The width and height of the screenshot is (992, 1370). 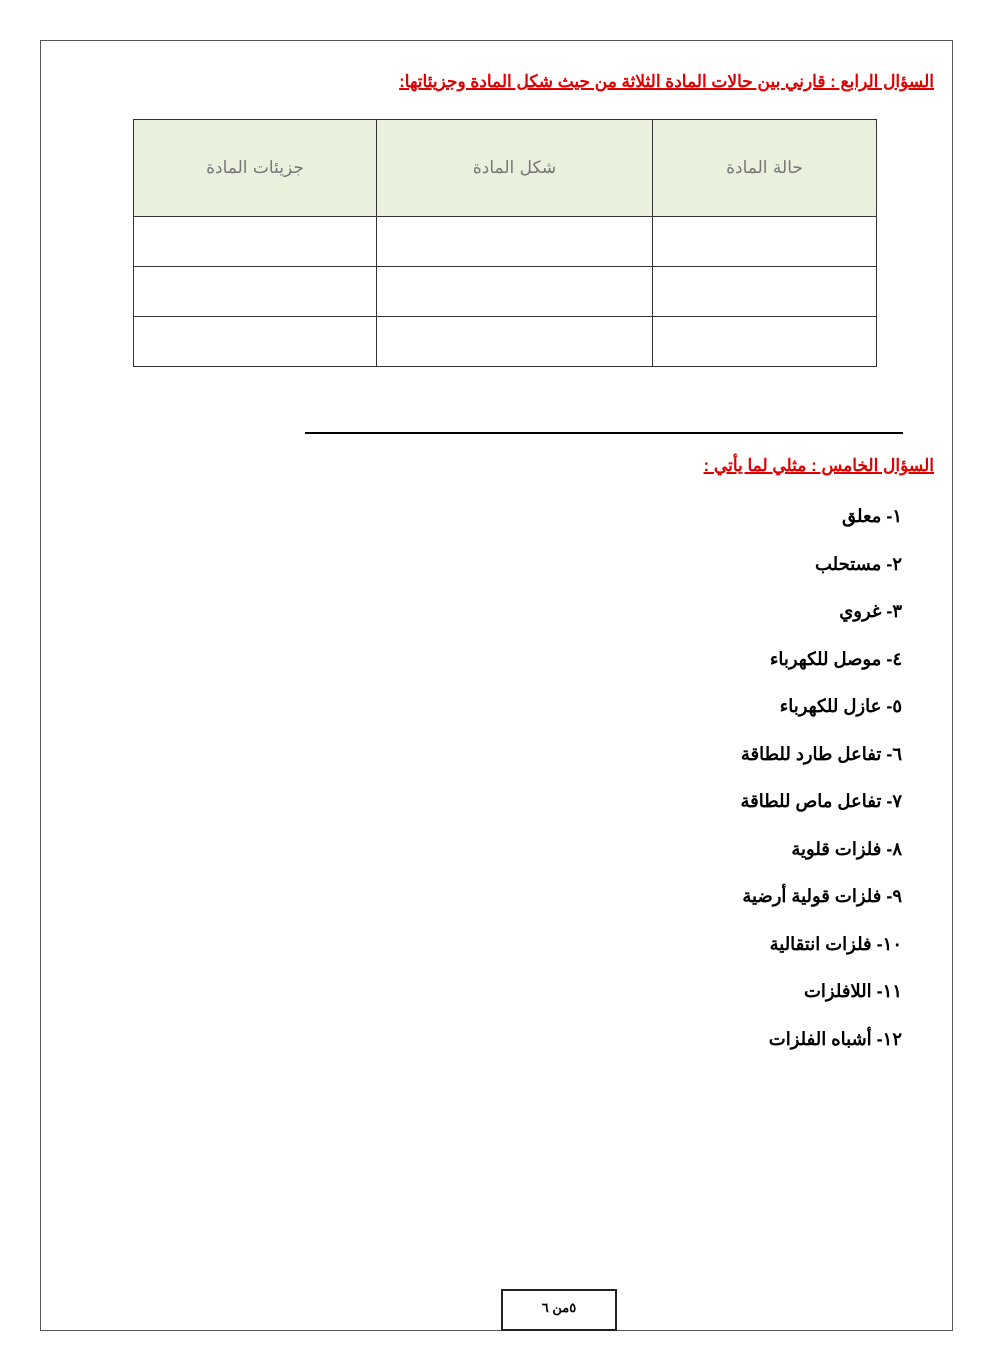 What do you see at coordinates (872, 516) in the screenshot?
I see `list-item: ١- معلق` at bounding box center [872, 516].